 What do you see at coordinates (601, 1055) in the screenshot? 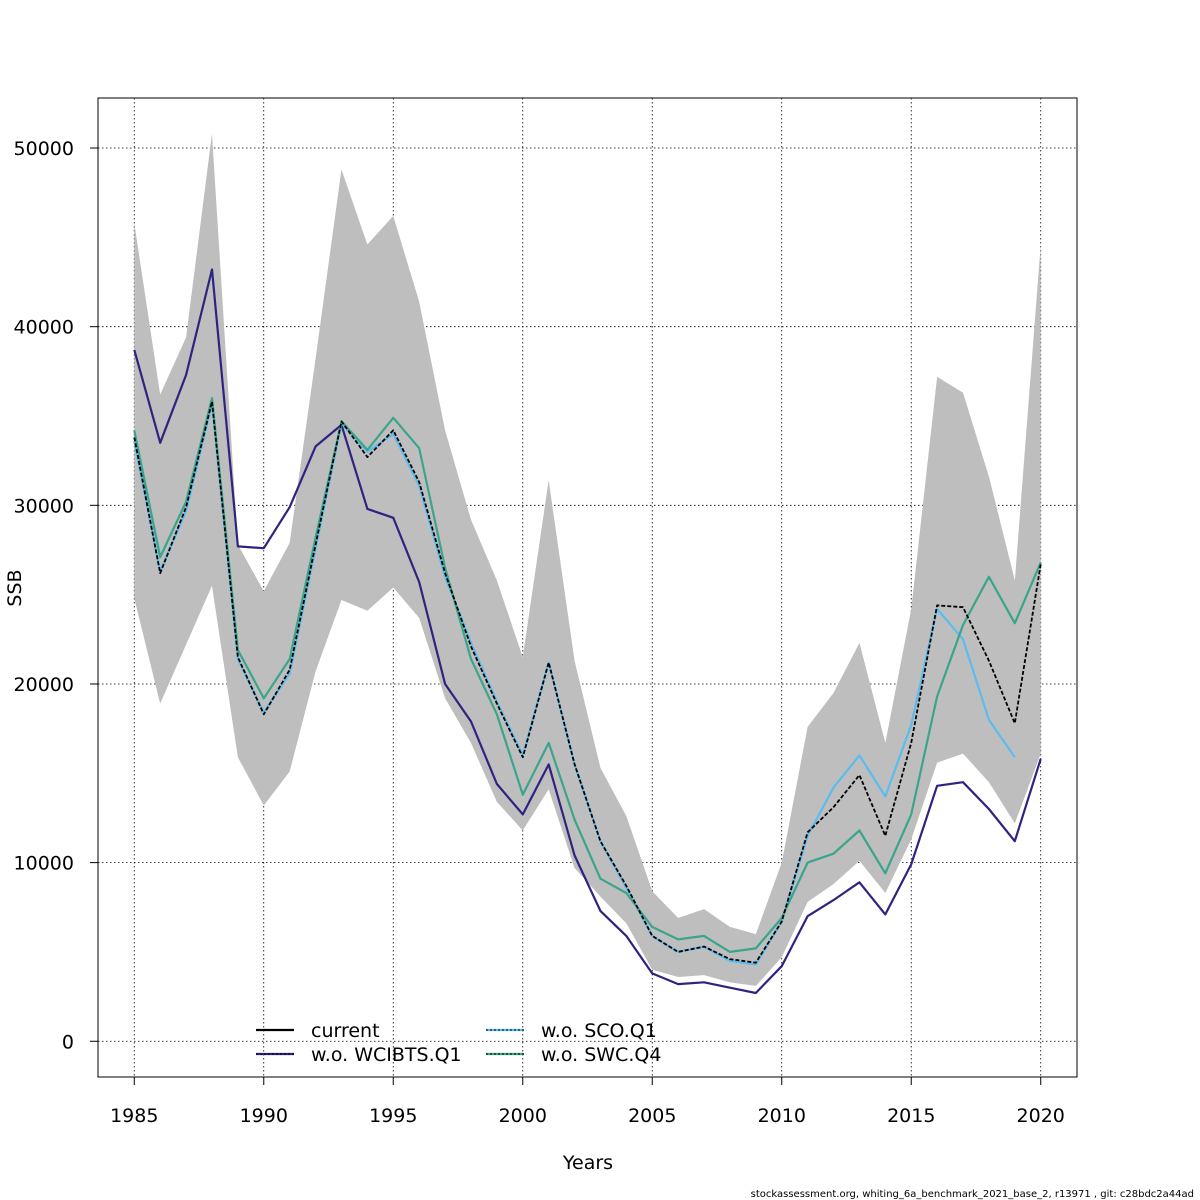
I see `legend-label: w.o. SWC.Q4` at bounding box center [601, 1055].